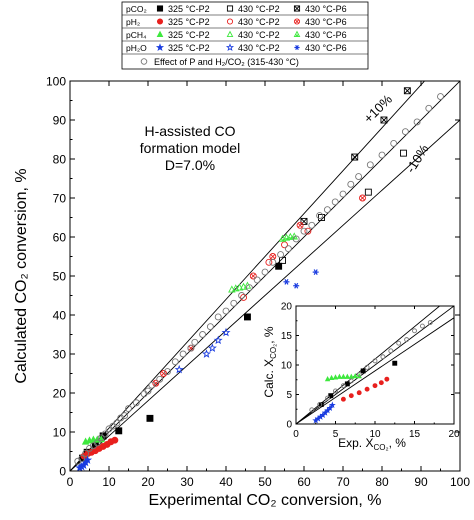 Image resolution: width=474 pixels, height=520 pixels. I want to click on x-tick-label-10: 100, so click(460, 482).